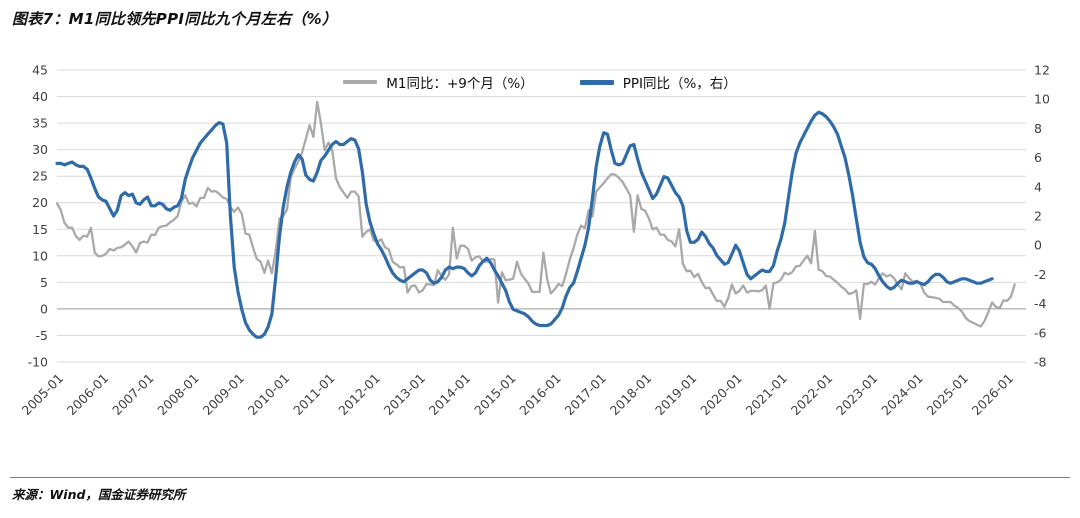 The image size is (1080, 518). Describe the element at coordinates (585, 395) in the screenshot. I see `x-axis-tick-label: 2017-01` at that location.